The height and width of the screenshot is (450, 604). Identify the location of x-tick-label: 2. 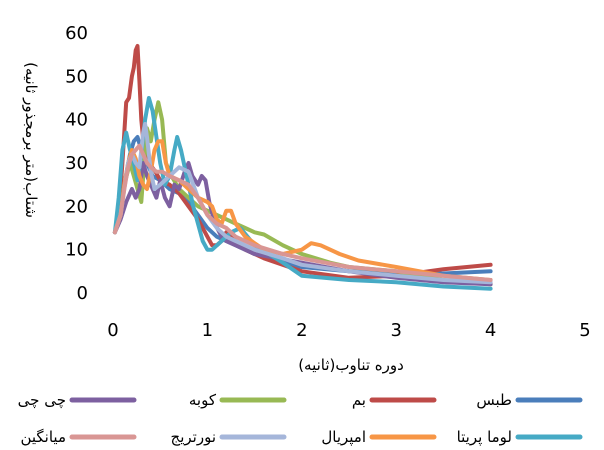
(301, 330).